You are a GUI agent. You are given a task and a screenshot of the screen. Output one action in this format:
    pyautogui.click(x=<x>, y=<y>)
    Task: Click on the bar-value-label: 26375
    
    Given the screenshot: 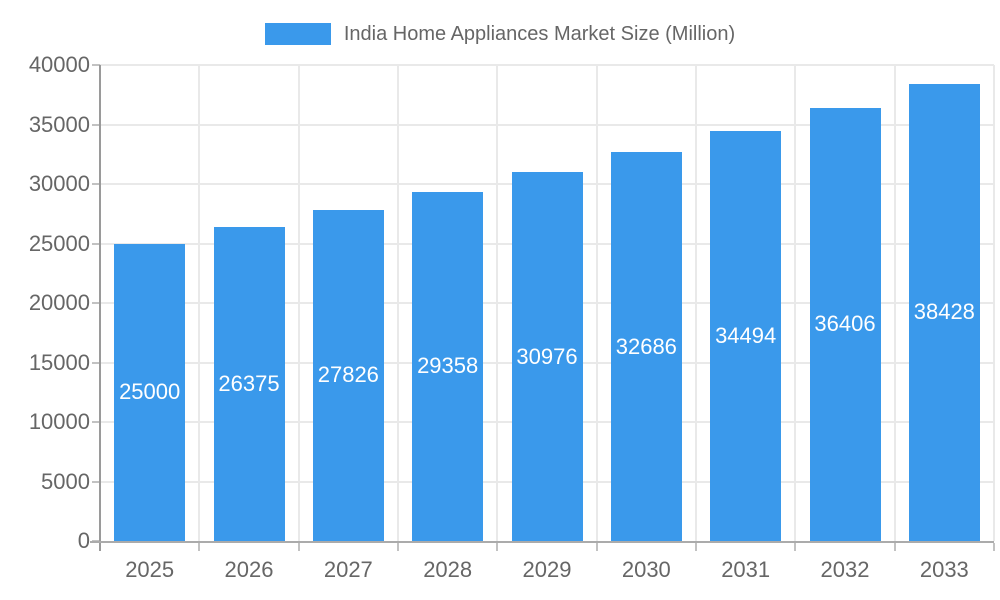 What is the action you would take?
    pyautogui.click(x=249, y=384)
    